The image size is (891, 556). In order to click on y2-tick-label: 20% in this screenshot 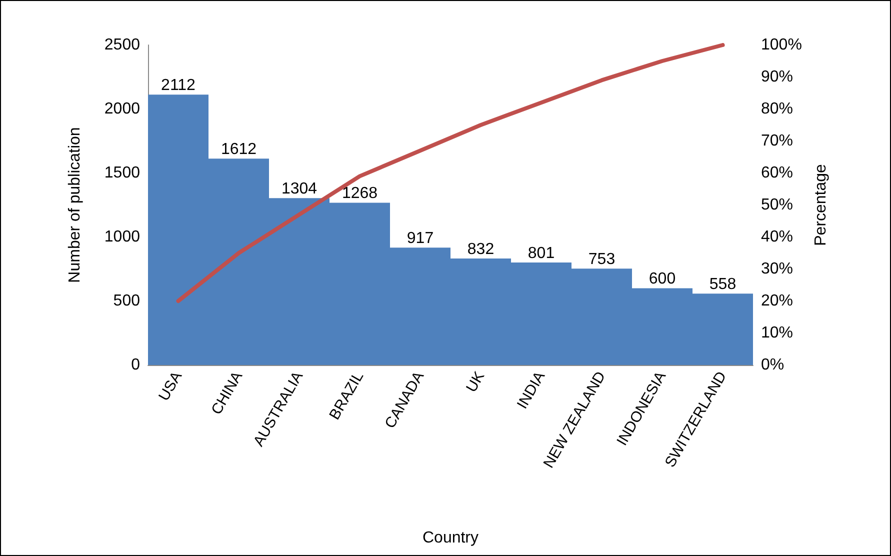, I will do `click(777, 301)`.